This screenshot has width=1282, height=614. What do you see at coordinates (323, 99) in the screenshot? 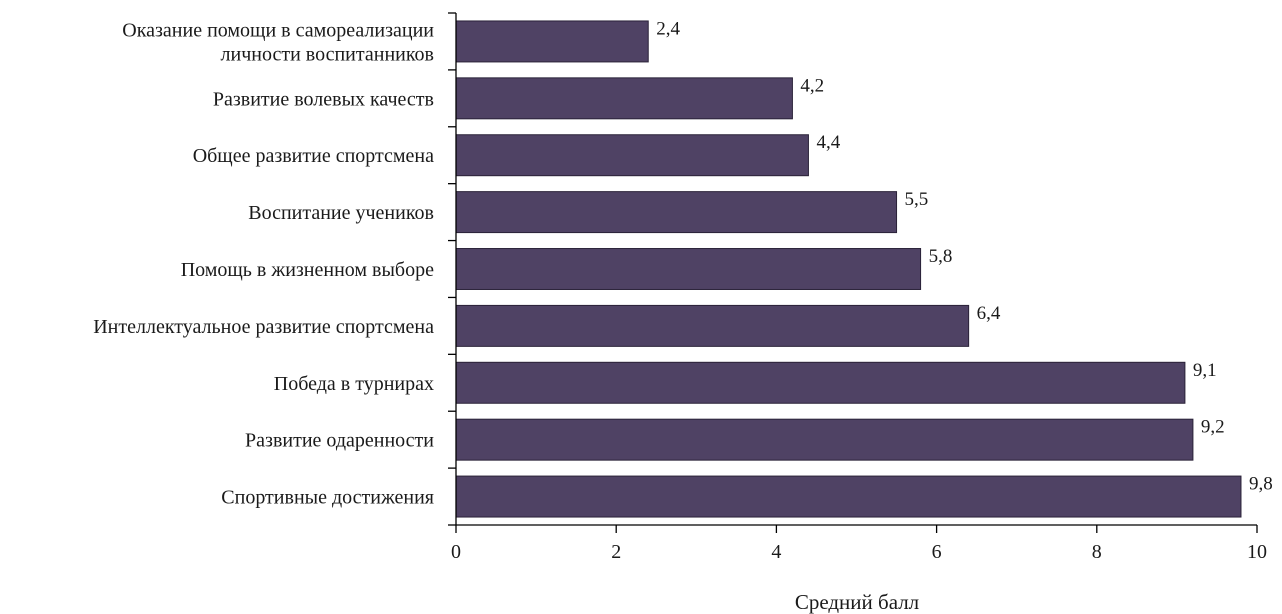
I see `category-label: Развитие волевых качеств` at bounding box center [323, 99].